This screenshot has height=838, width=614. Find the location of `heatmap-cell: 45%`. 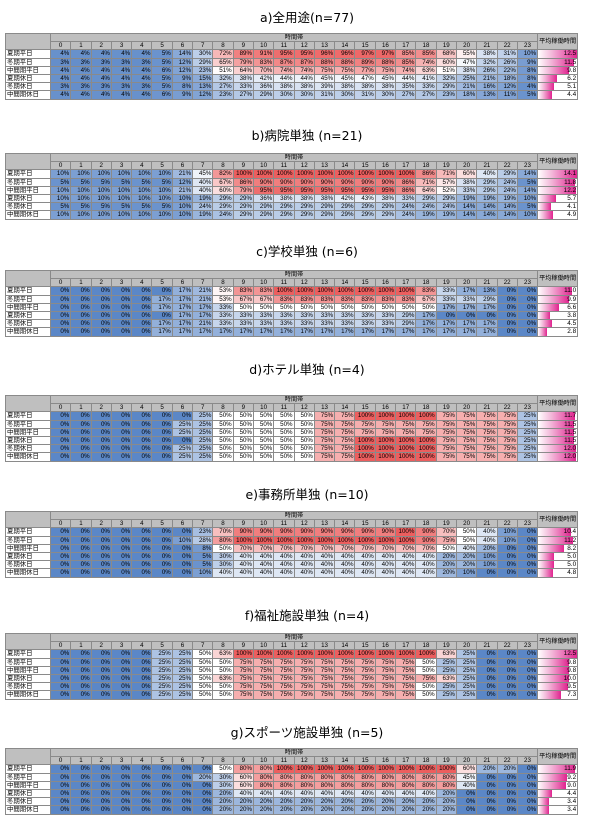

heatmap-cell: 45% is located at coordinates (324, 78).